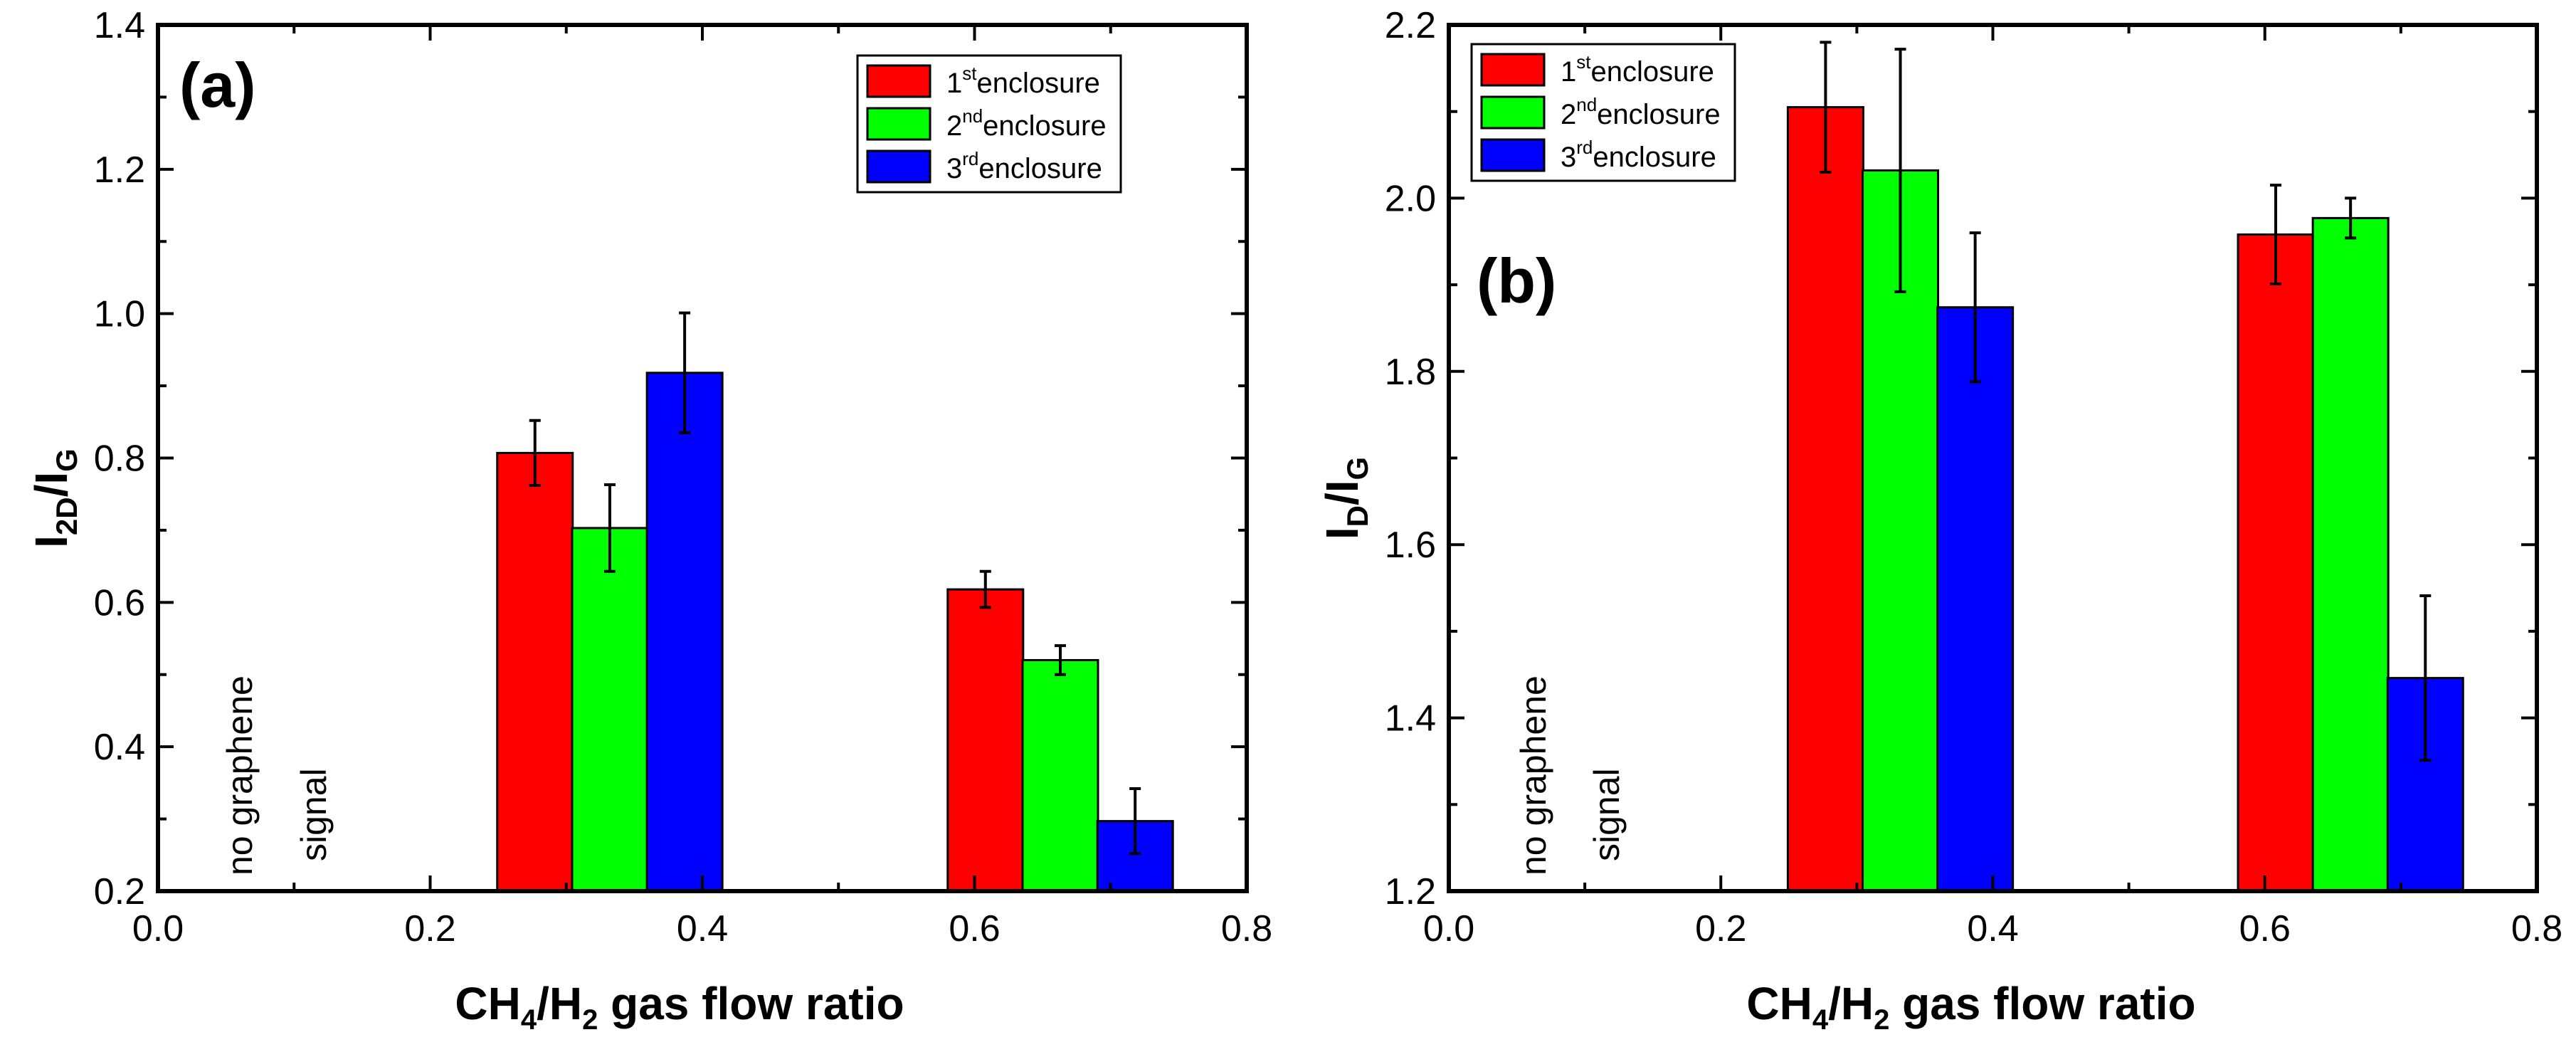 Image resolution: width=2576 pixels, height=1047 pixels. Describe the element at coordinates (218, 85) in the screenshot. I see `panel-label-a: (a)` at that location.